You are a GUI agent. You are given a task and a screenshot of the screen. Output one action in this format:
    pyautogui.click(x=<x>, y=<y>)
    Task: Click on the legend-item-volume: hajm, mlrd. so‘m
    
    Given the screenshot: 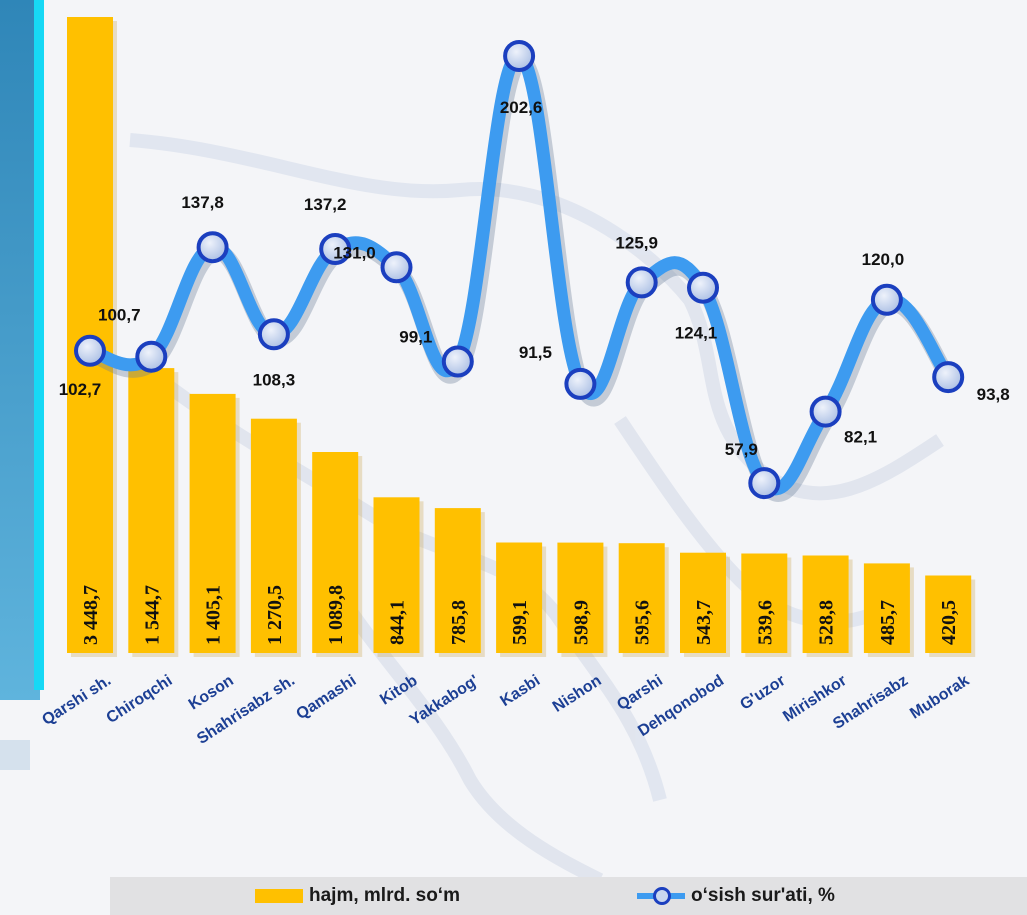 What is the action you would take?
    pyautogui.click(x=357, y=896)
    